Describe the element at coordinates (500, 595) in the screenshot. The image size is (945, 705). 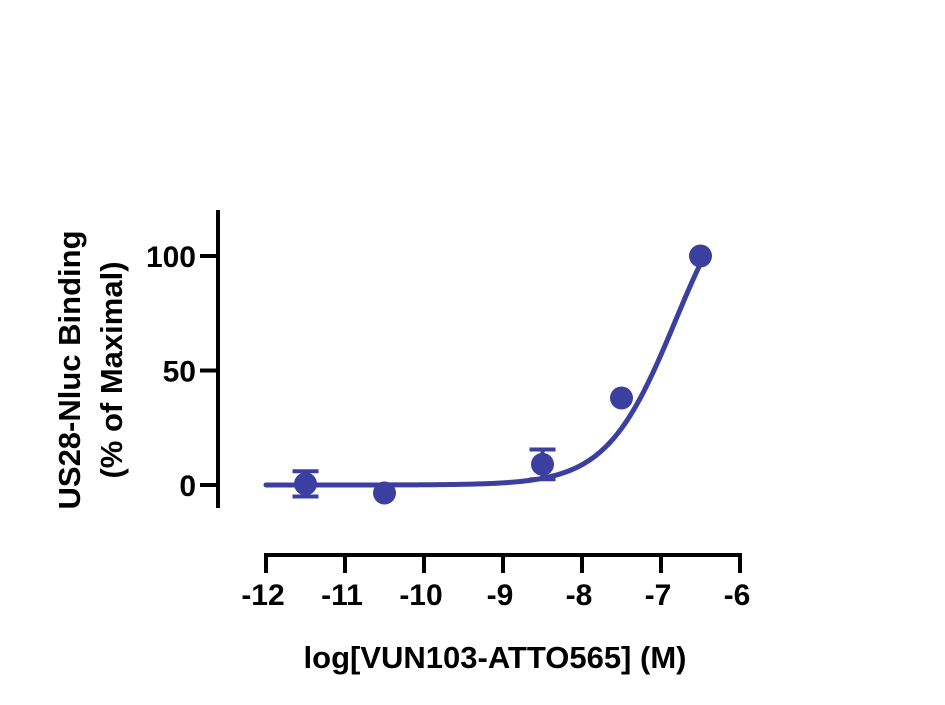
I see `x-tick-label: -9` at that location.